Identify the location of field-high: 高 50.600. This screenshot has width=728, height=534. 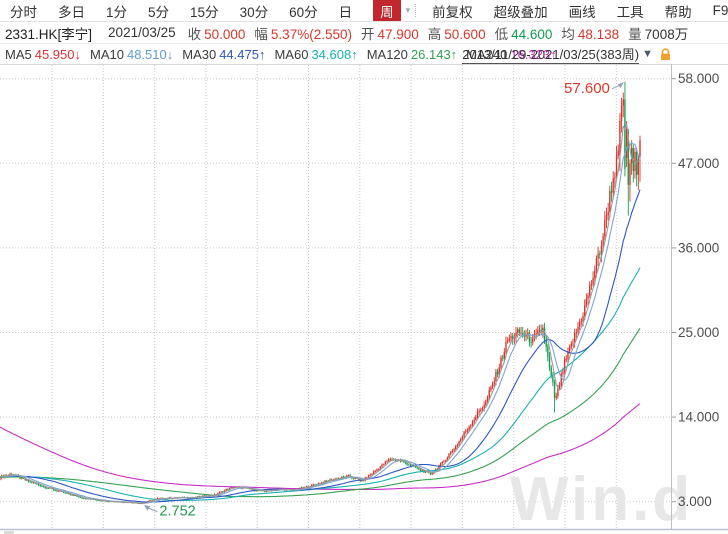
(456, 34).